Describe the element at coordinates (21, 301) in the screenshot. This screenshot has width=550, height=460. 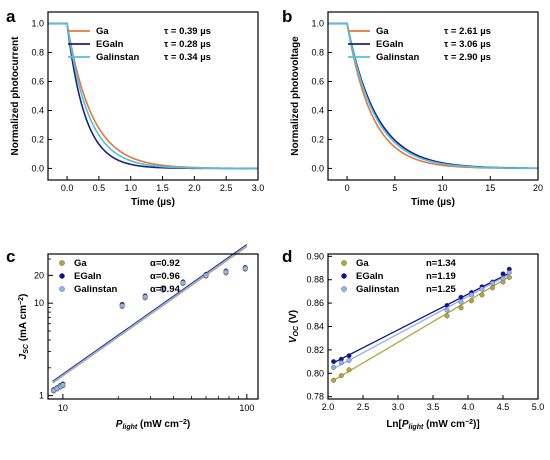
I see `label-part: −2` at that location.